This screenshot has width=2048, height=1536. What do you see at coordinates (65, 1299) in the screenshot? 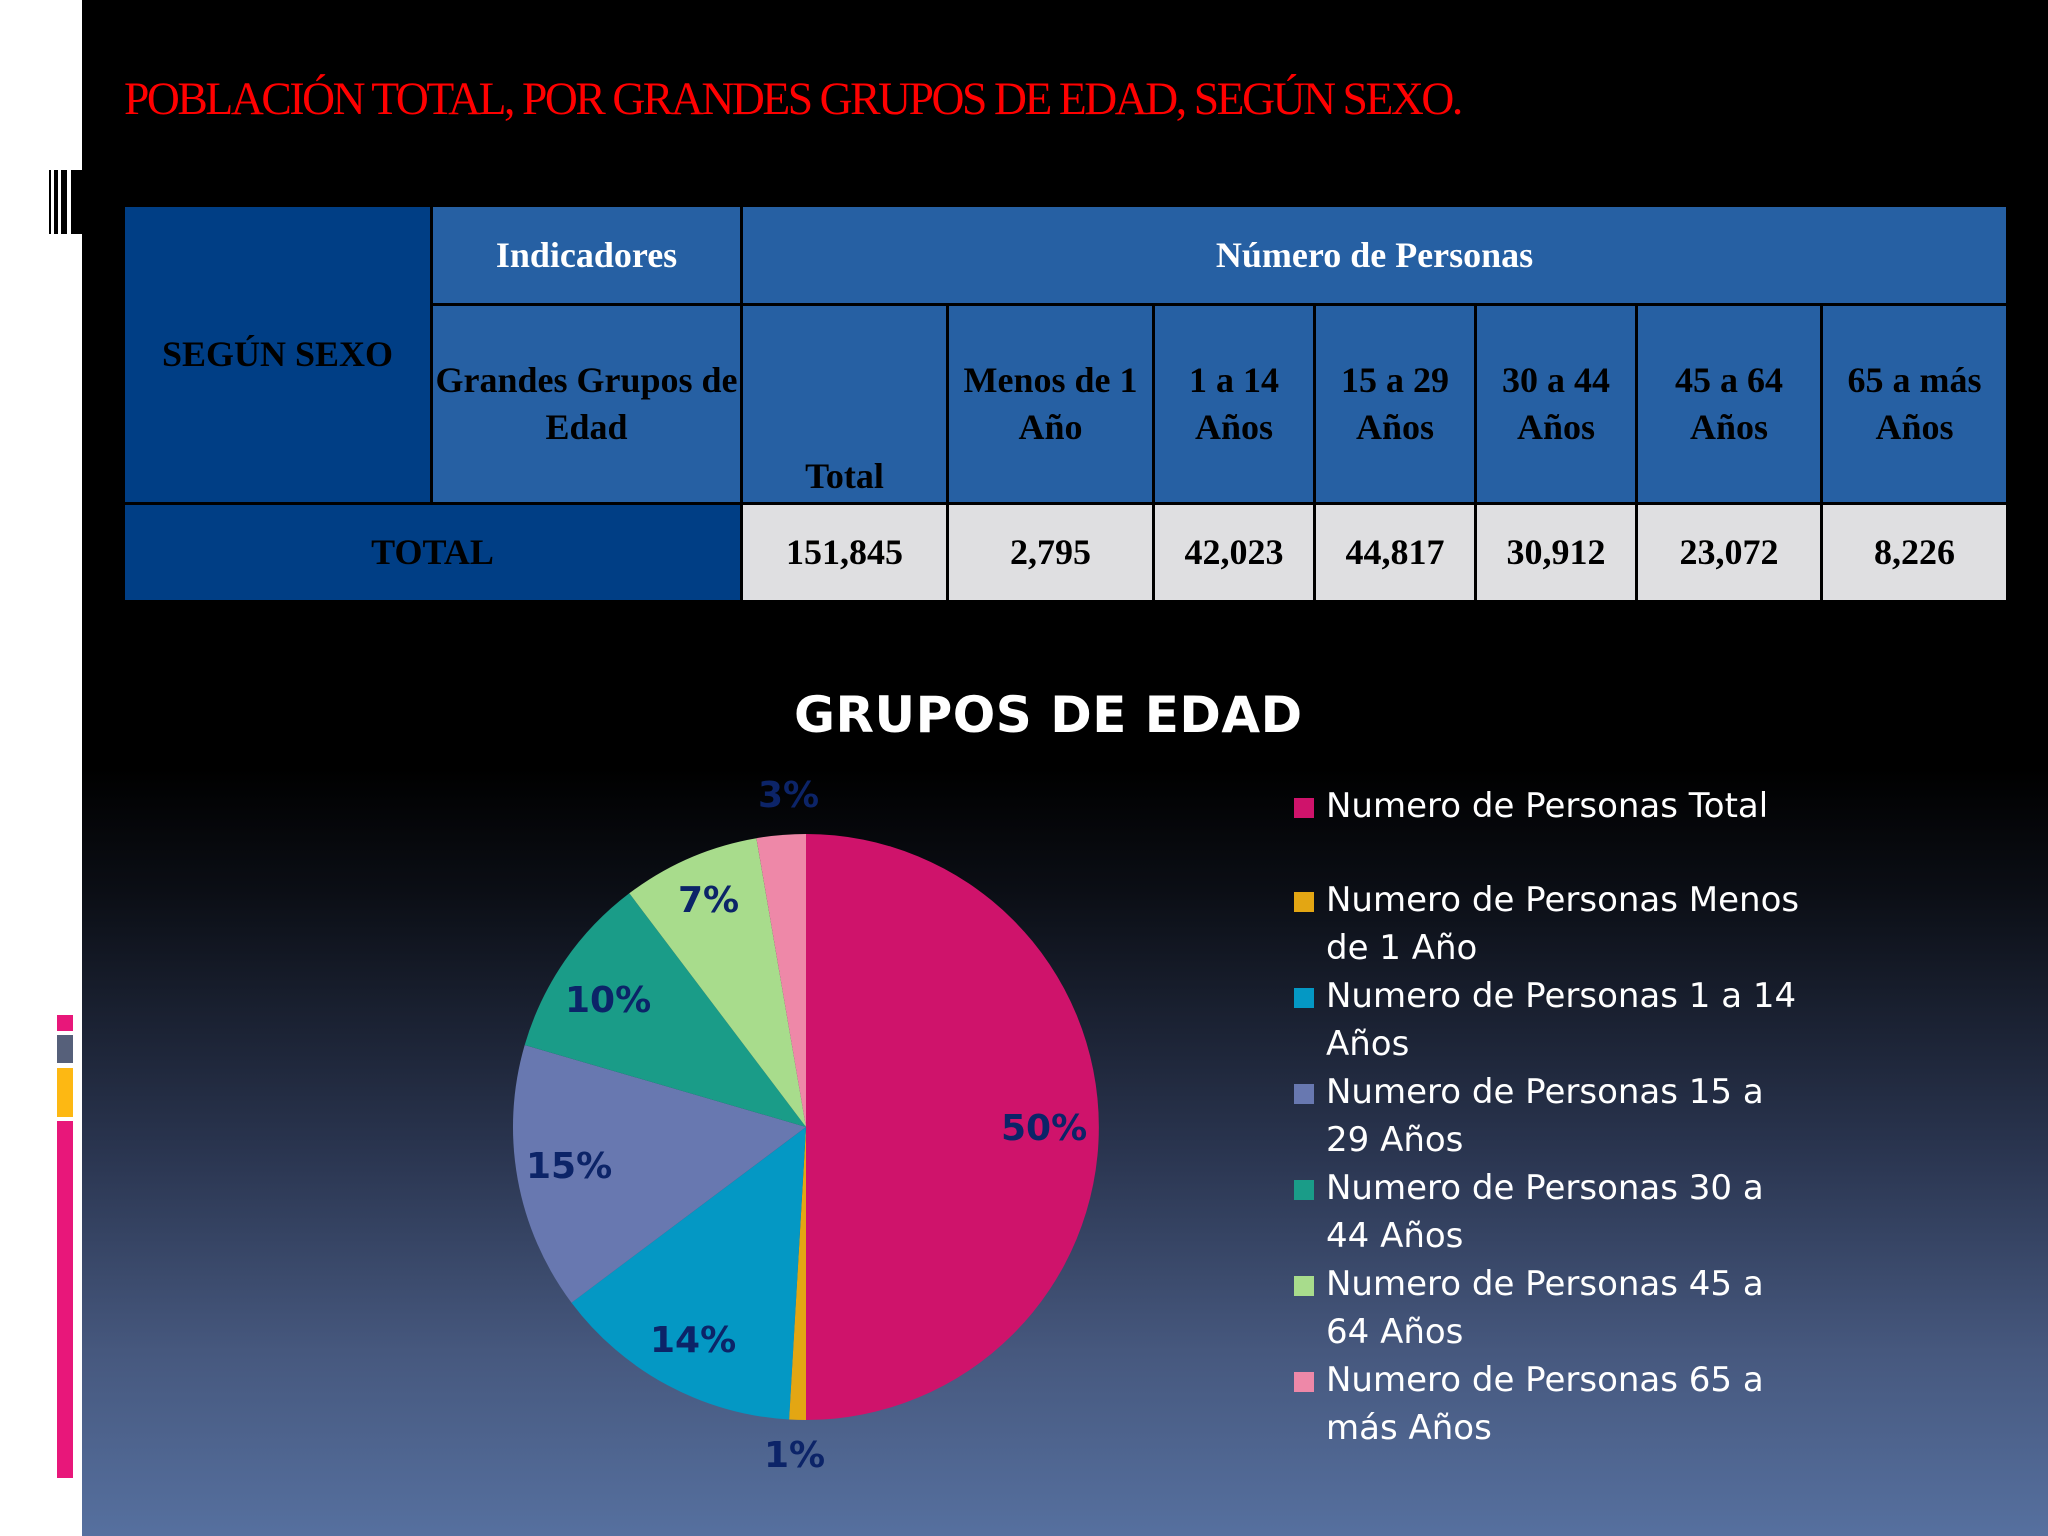
I see `accent-bar-pink-long` at bounding box center [65, 1299].